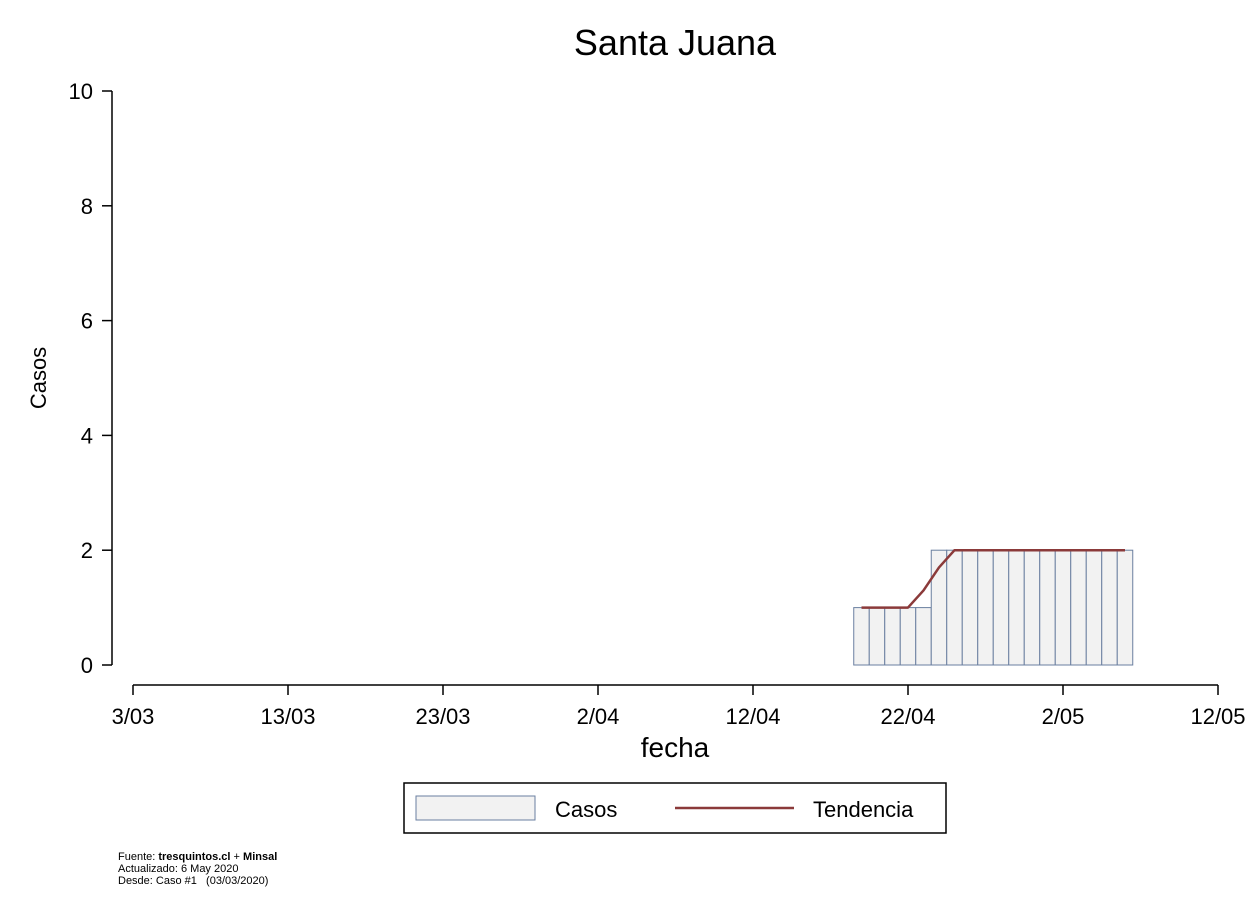 This screenshot has height=916, width=1260. What do you see at coordinates (237, 857) in the screenshot?
I see `footer-source-sep: +` at bounding box center [237, 857].